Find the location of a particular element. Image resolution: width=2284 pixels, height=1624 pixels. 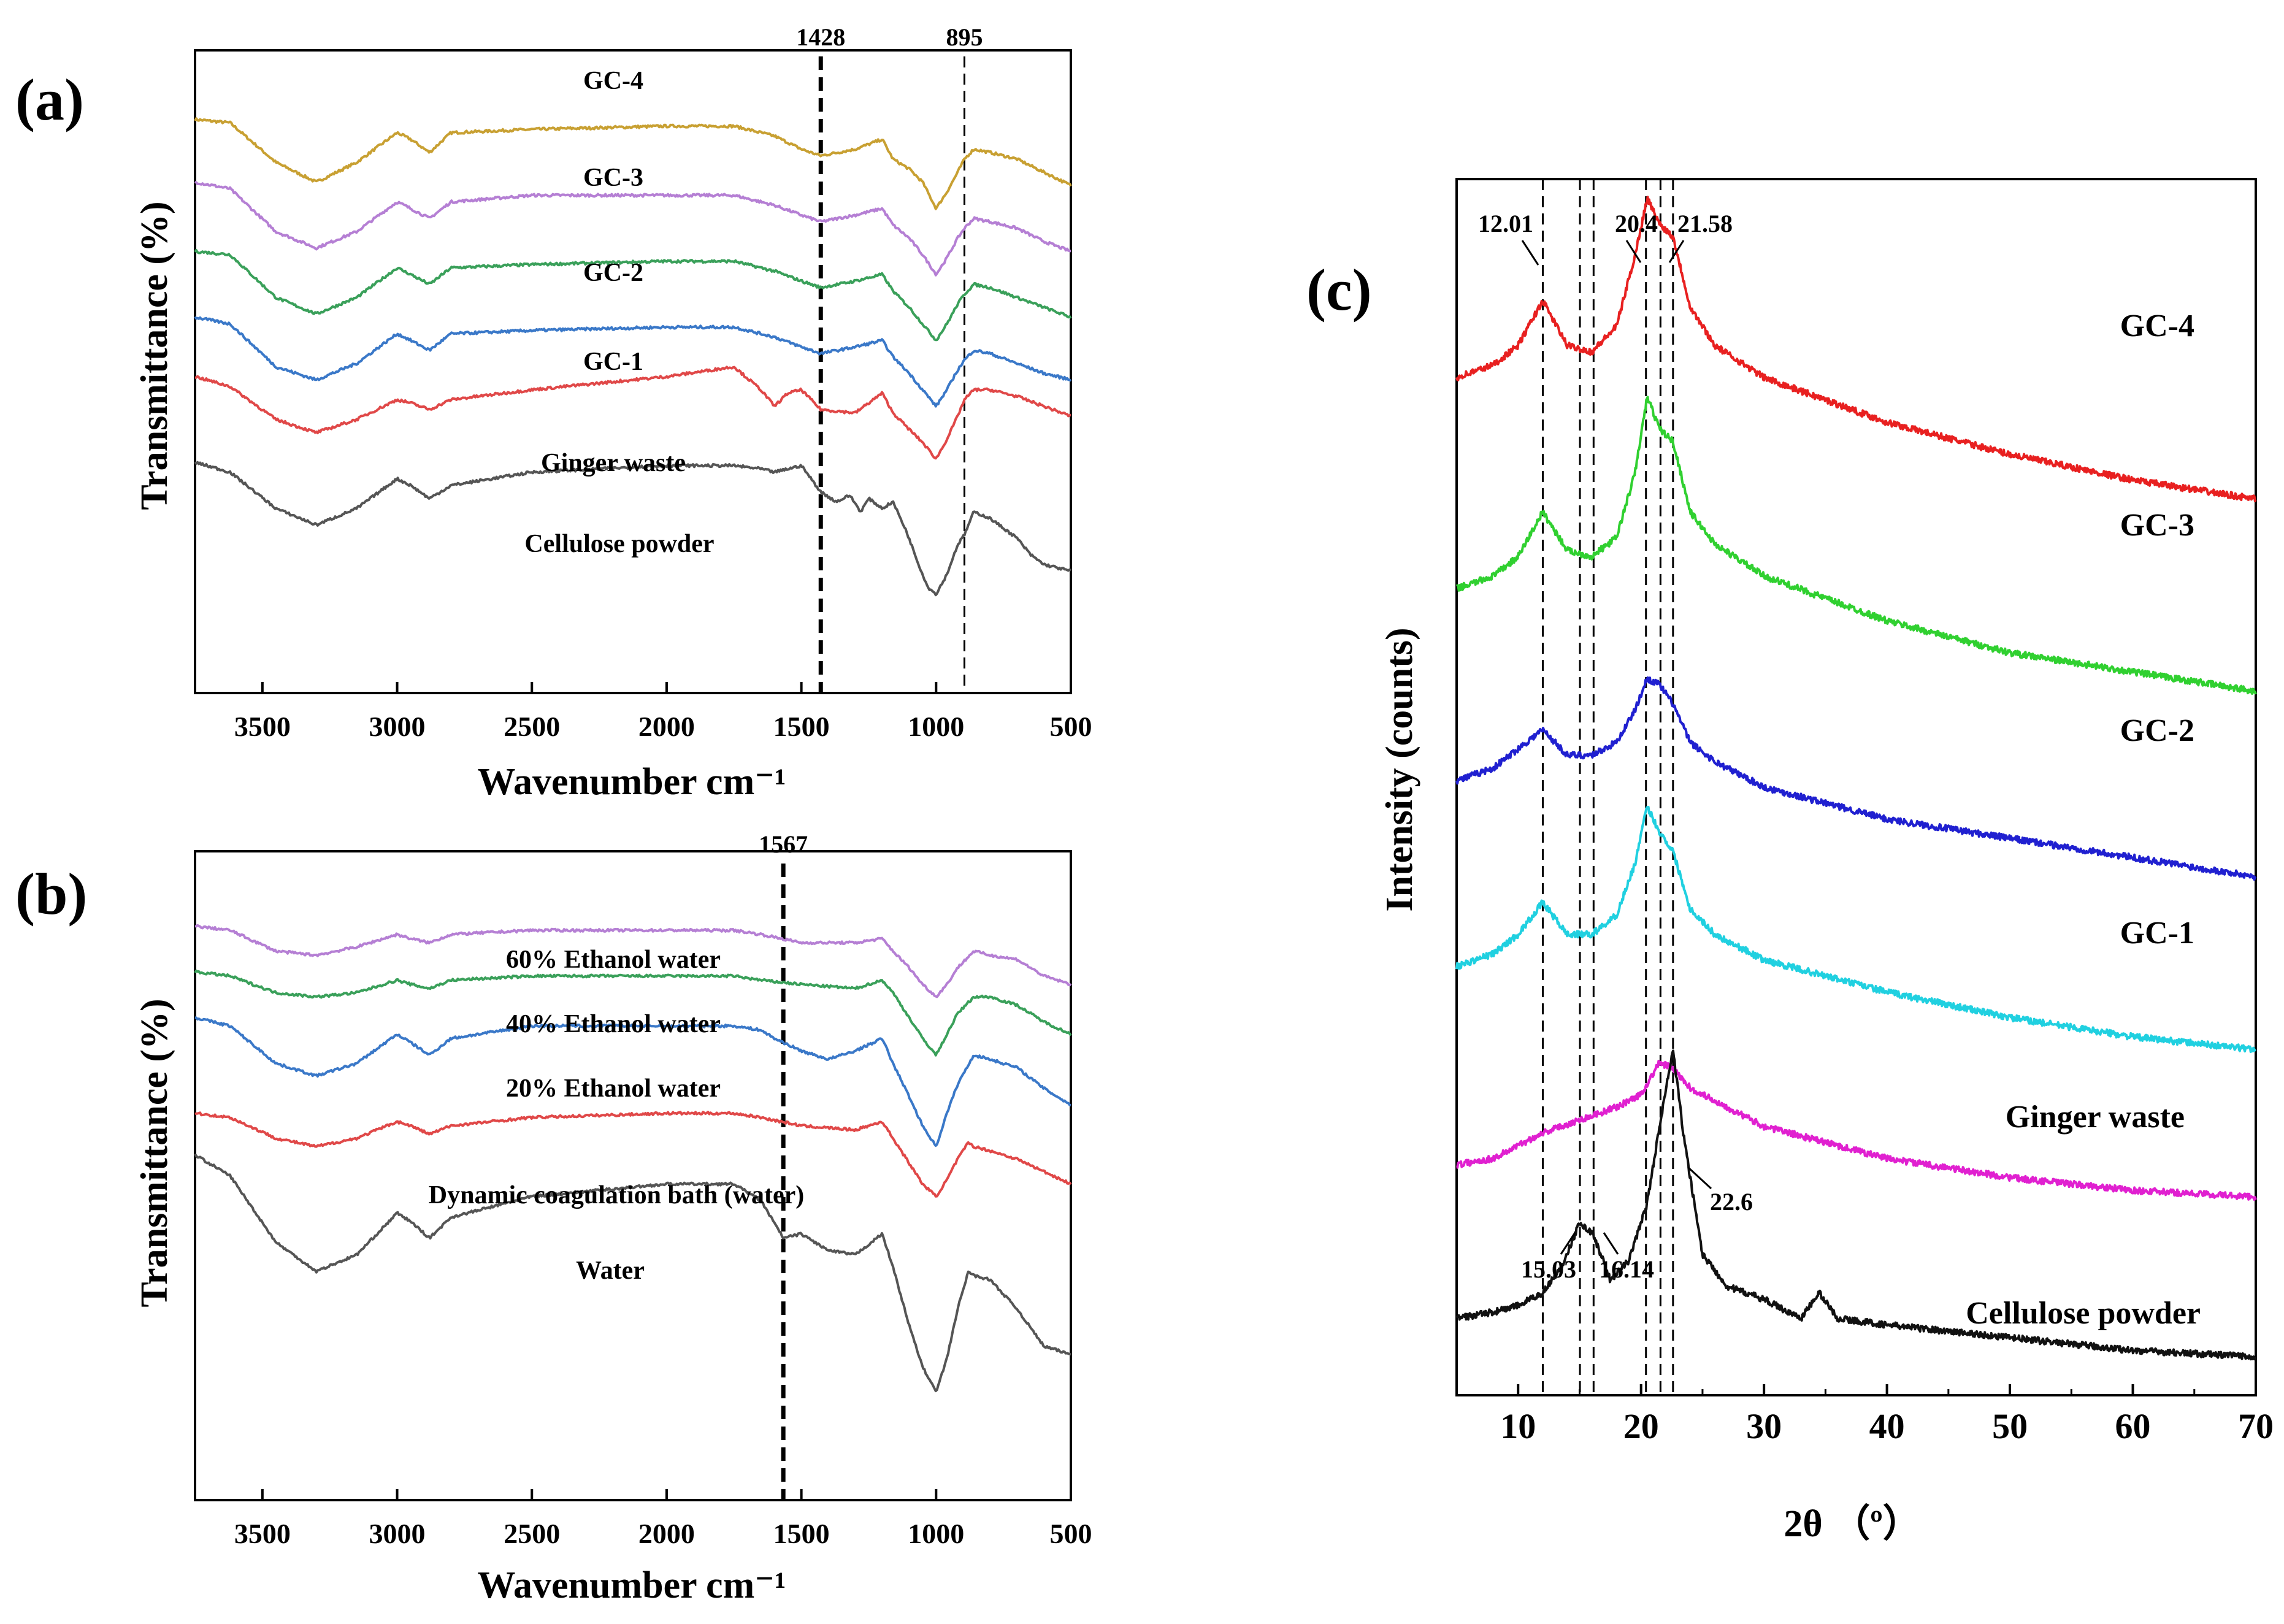

panel-c-reference-lines is located at coordinates (1608, 787).